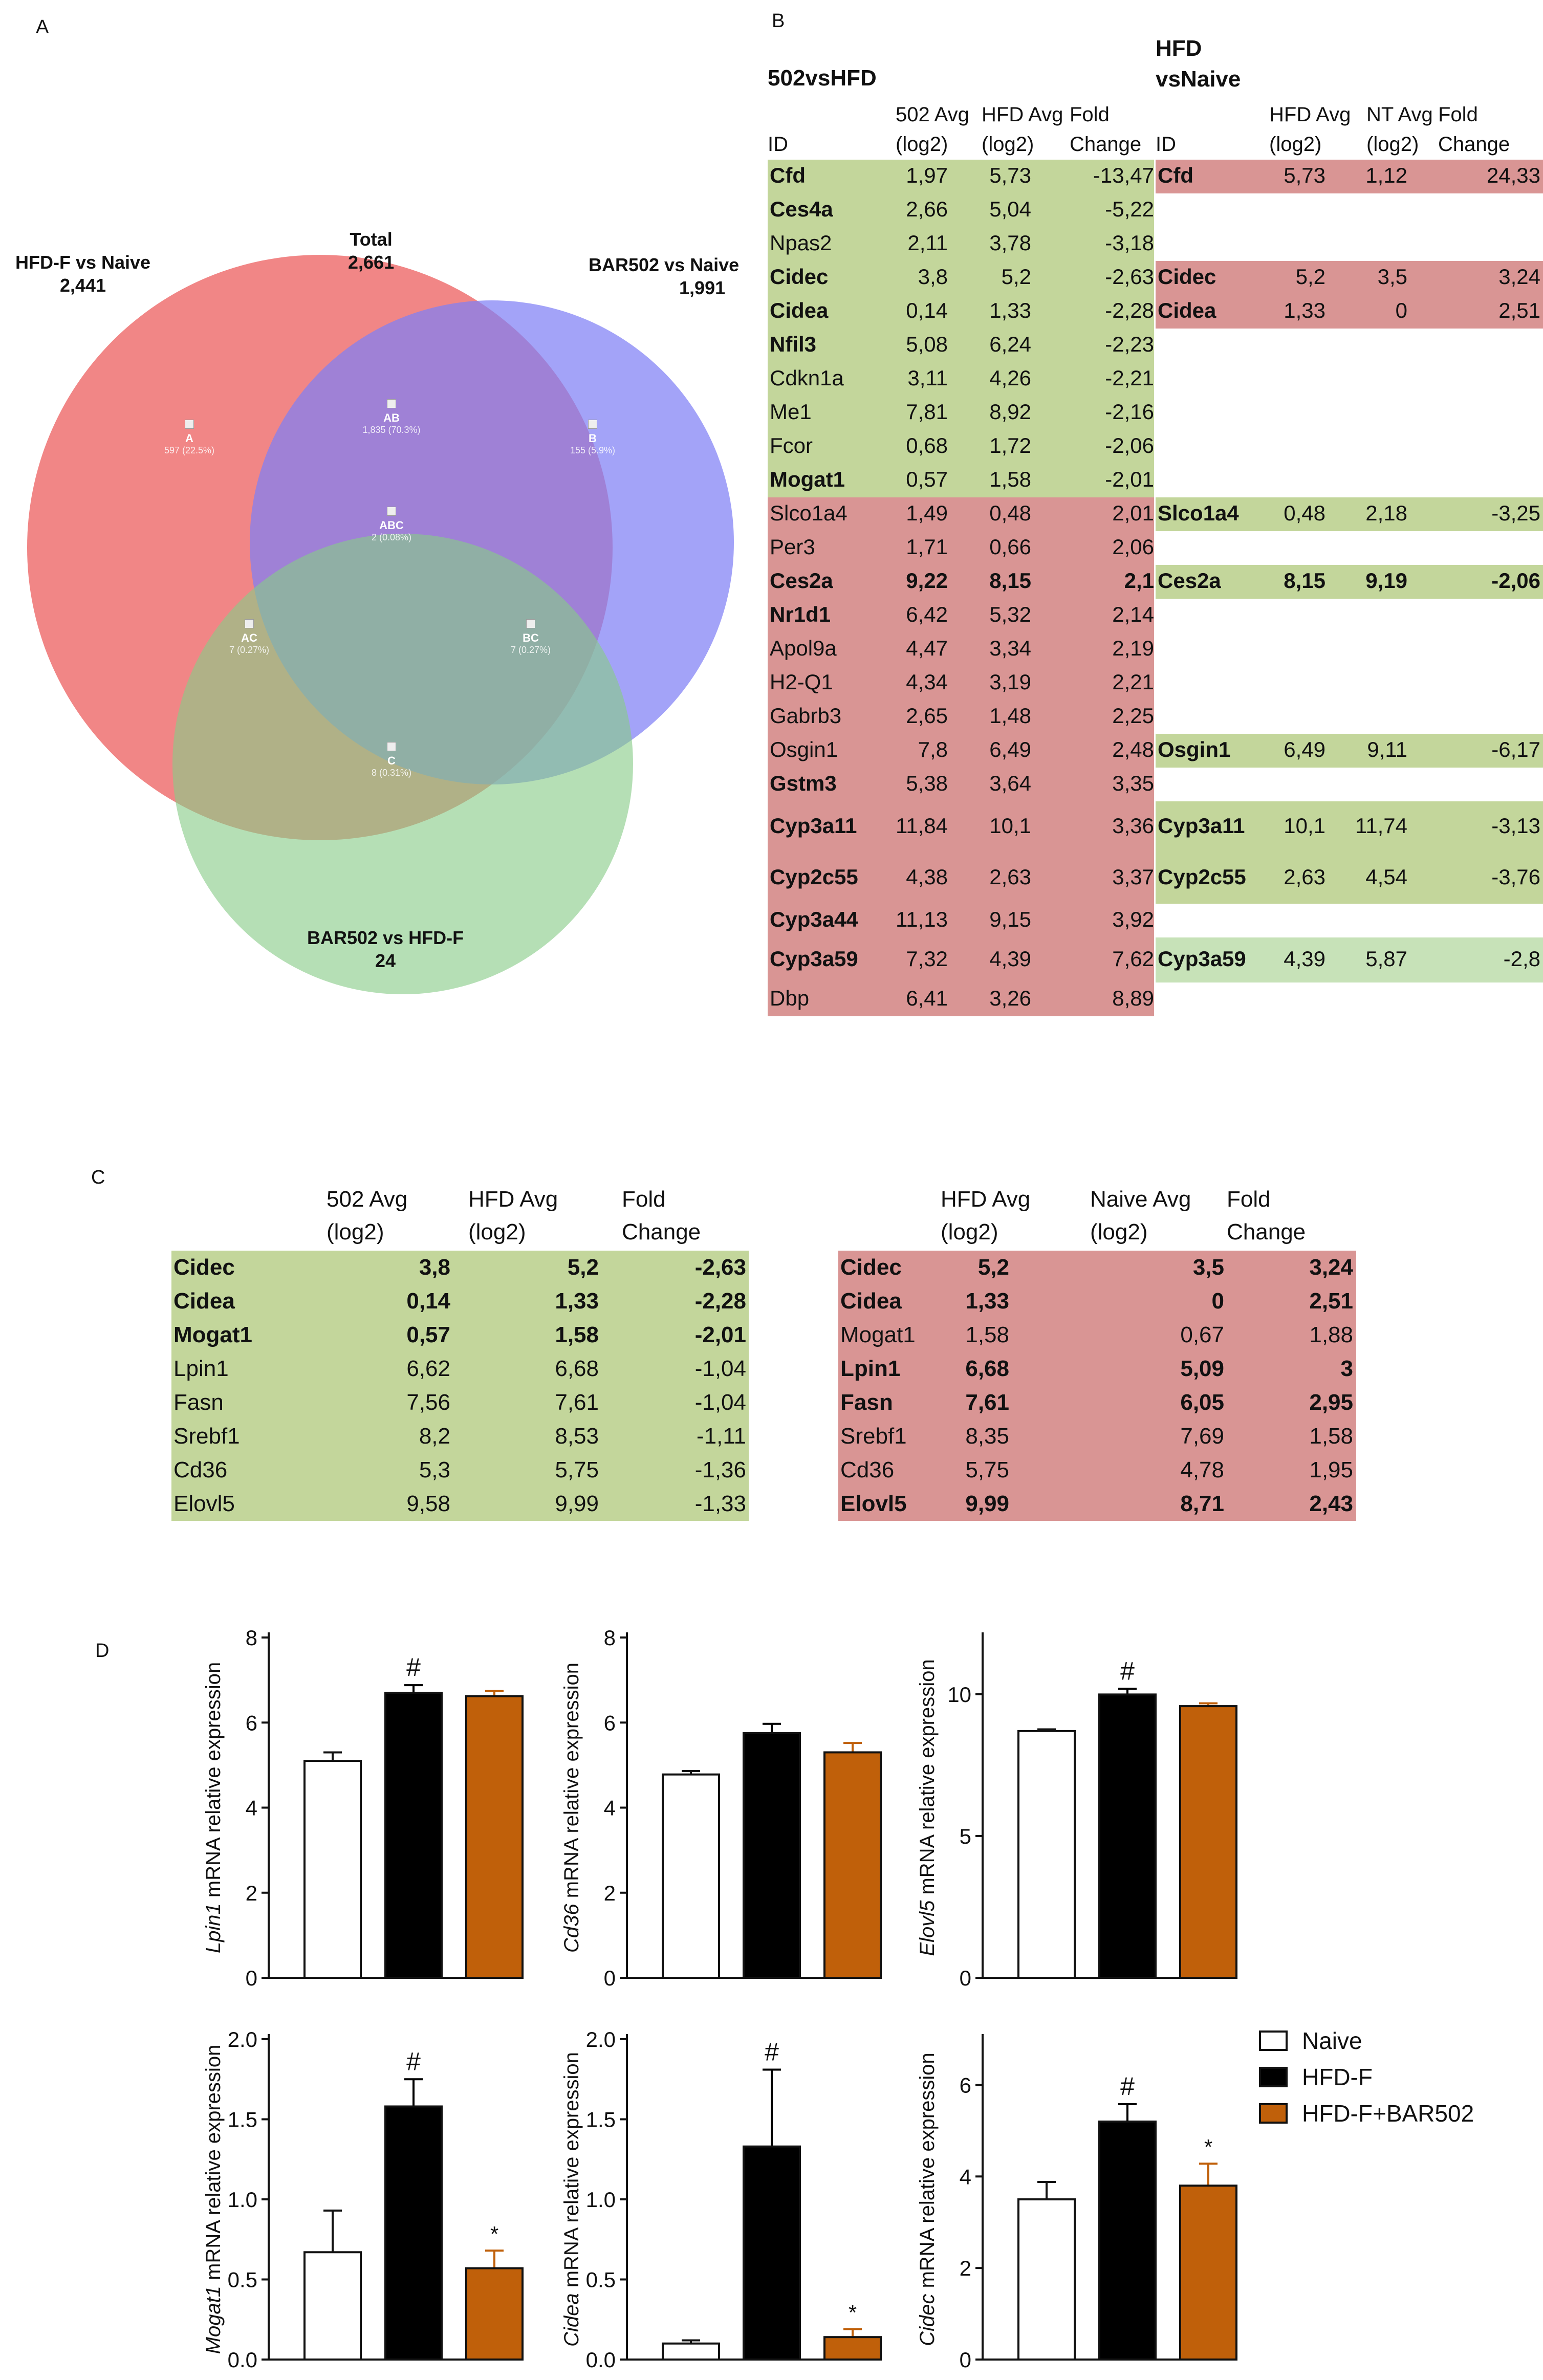  What do you see at coordinates (927, 959) in the screenshot?
I see `table-b-value: 7,32` at bounding box center [927, 959].